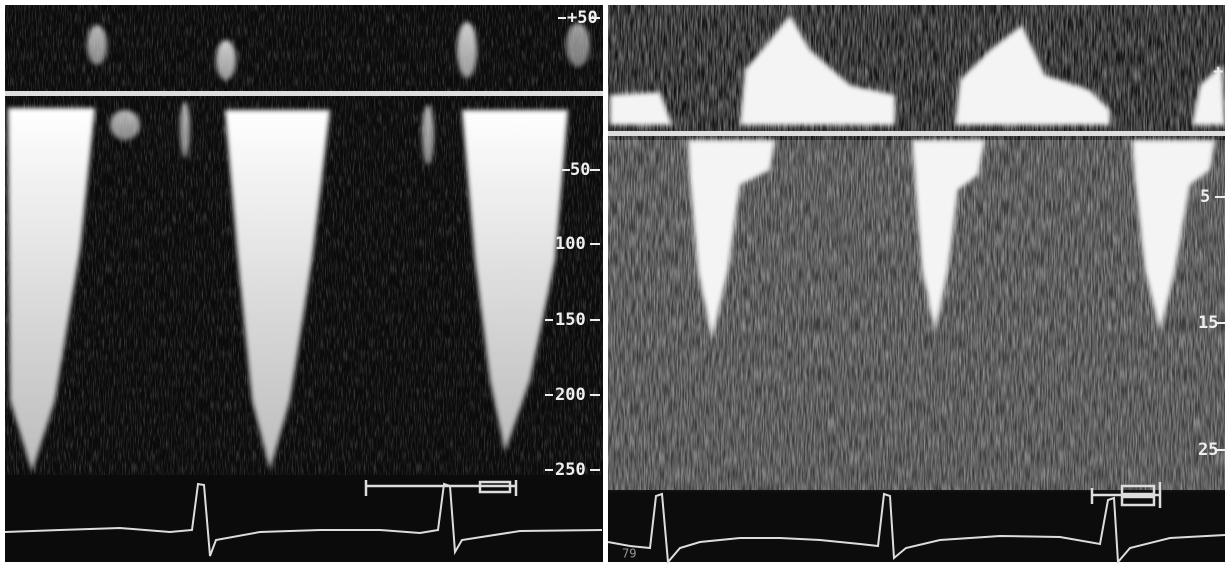  Describe the element at coordinates (570, 470) in the screenshot. I see `scale-label: 250` at that location.